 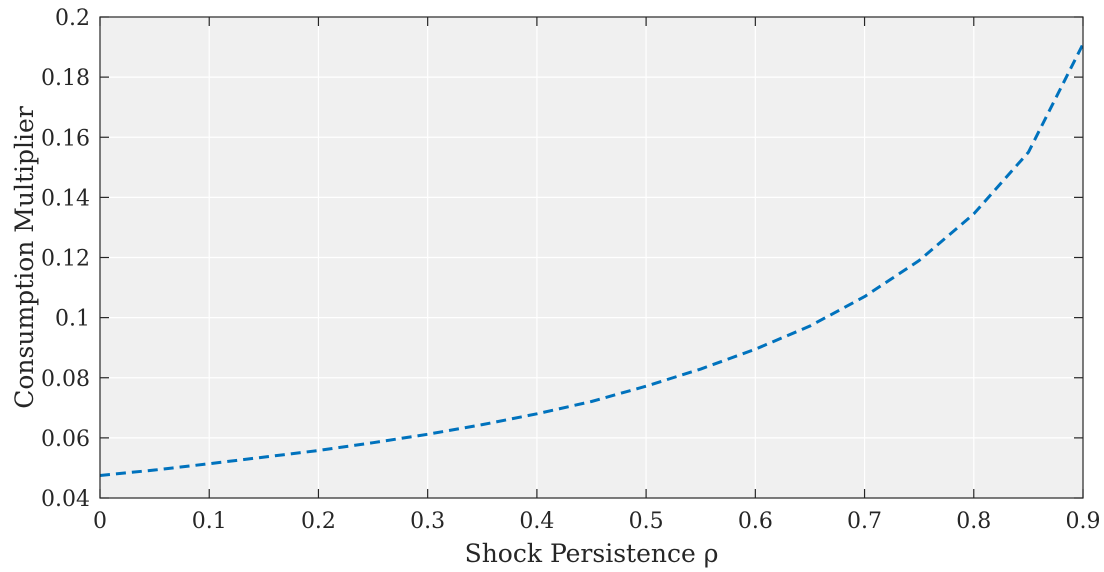 I want to click on x-tick-label: 0.8, so click(x=973, y=521).